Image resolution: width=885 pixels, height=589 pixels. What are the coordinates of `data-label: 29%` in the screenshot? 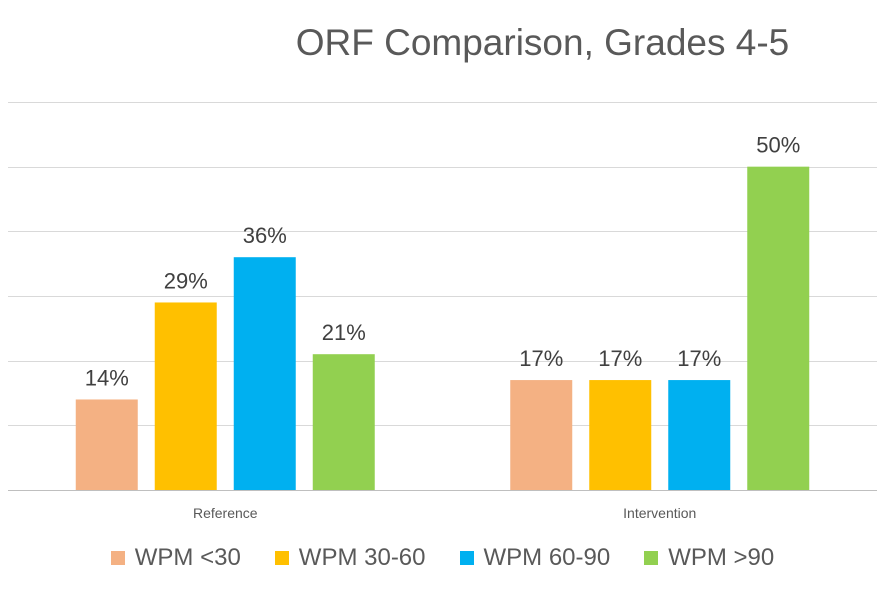 It's located at (186, 280).